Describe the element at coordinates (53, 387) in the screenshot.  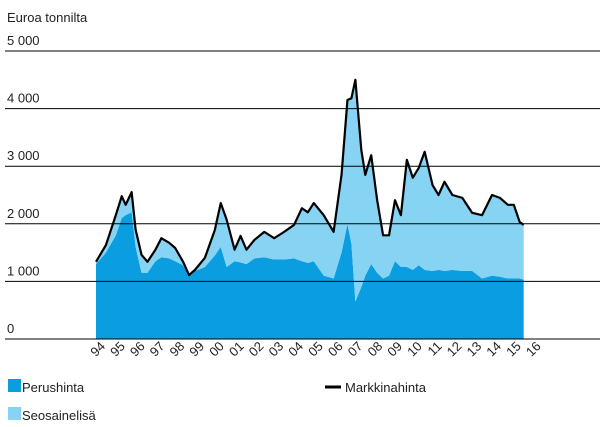
I see `legend-label: Perushinta` at that location.